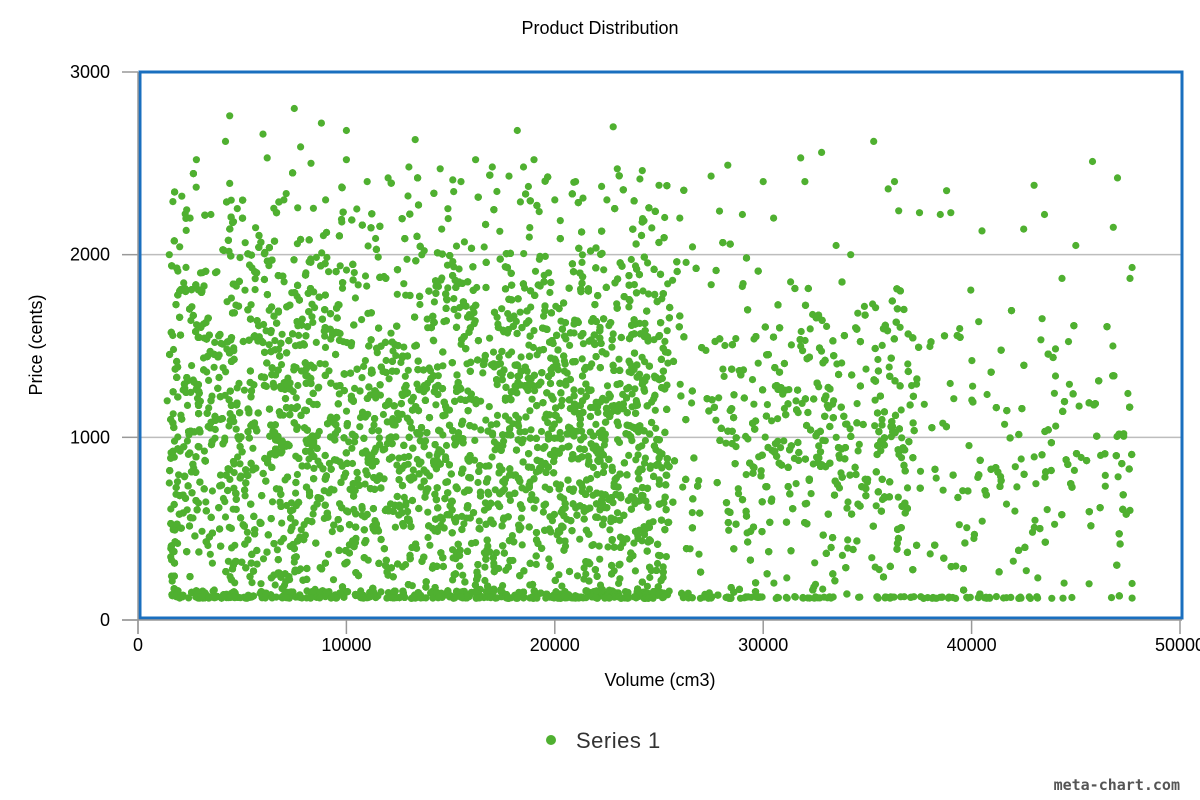 The image size is (1200, 800). Describe the element at coordinates (599, 28) in the screenshot. I see `chart-title: Product Distribution` at that location.